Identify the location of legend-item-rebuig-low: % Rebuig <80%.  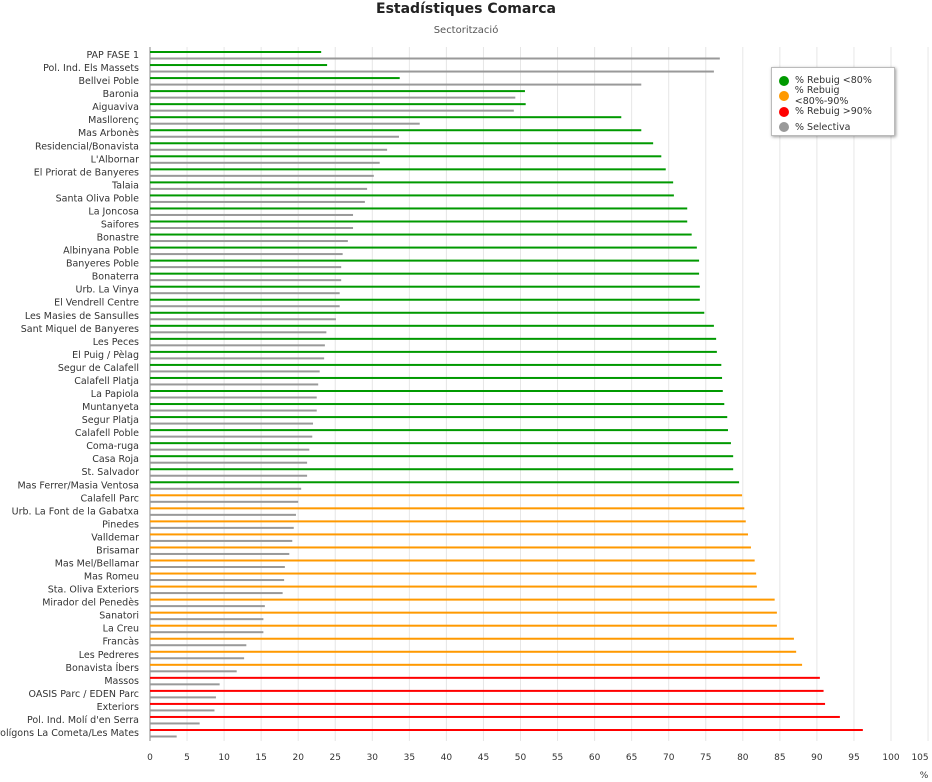
(836, 81).